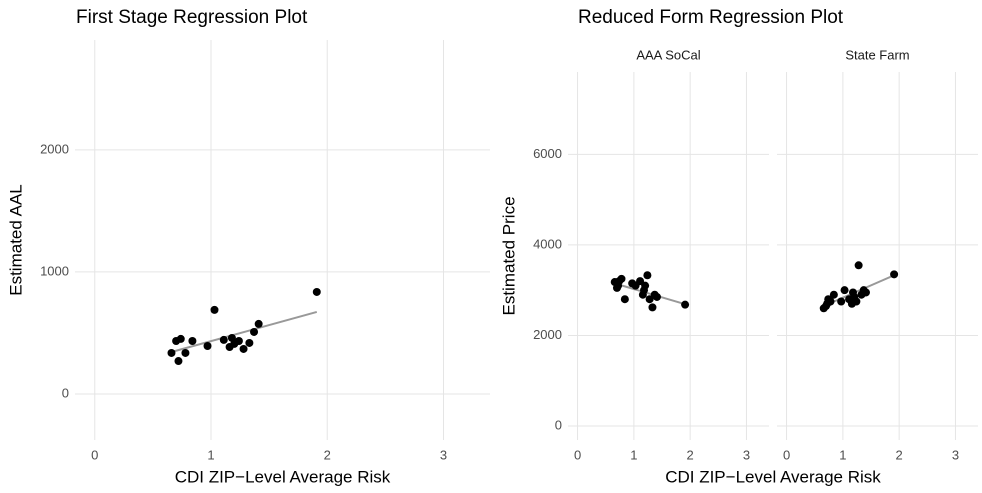 The width and height of the screenshot is (982, 493). What do you see at coordinates (508, 255) in the screenshot?
I see `y-axis-title: Estimated Price` at bounding box center [508, 255].